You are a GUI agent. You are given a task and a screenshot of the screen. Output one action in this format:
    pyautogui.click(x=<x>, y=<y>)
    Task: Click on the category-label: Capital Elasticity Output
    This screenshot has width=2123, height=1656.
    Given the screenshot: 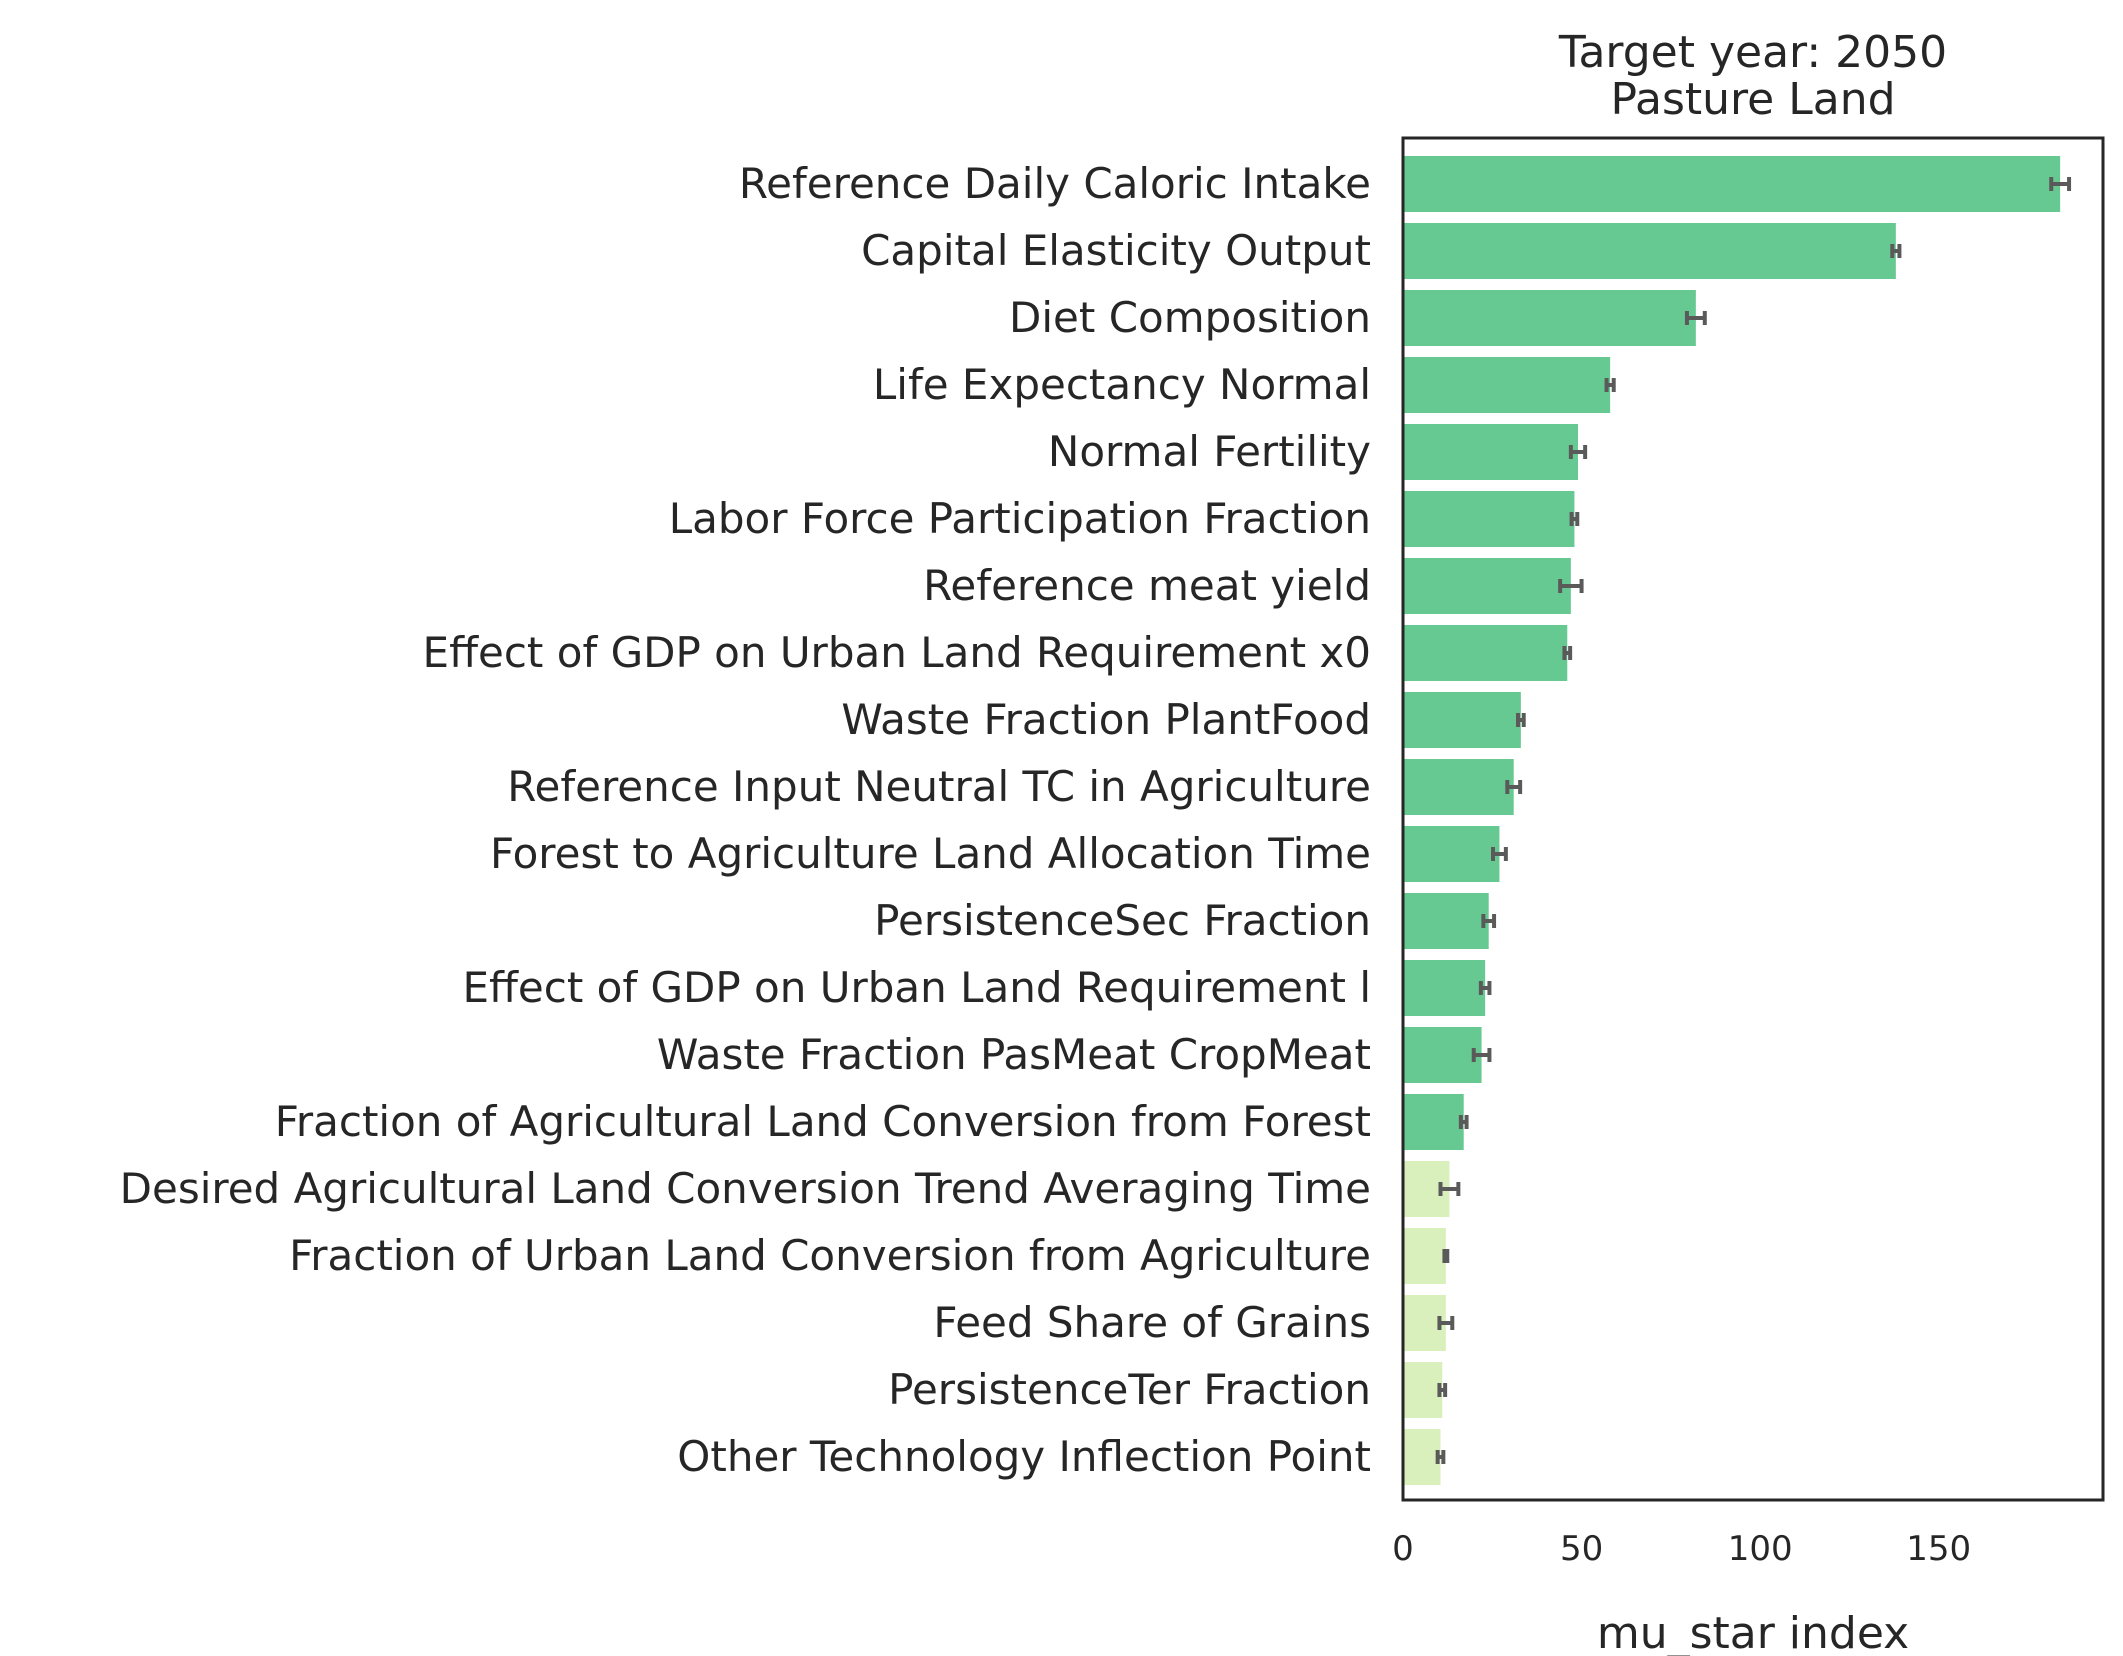 What is the action you would take?
    pyautogui.click(x=1116, y=250)
    